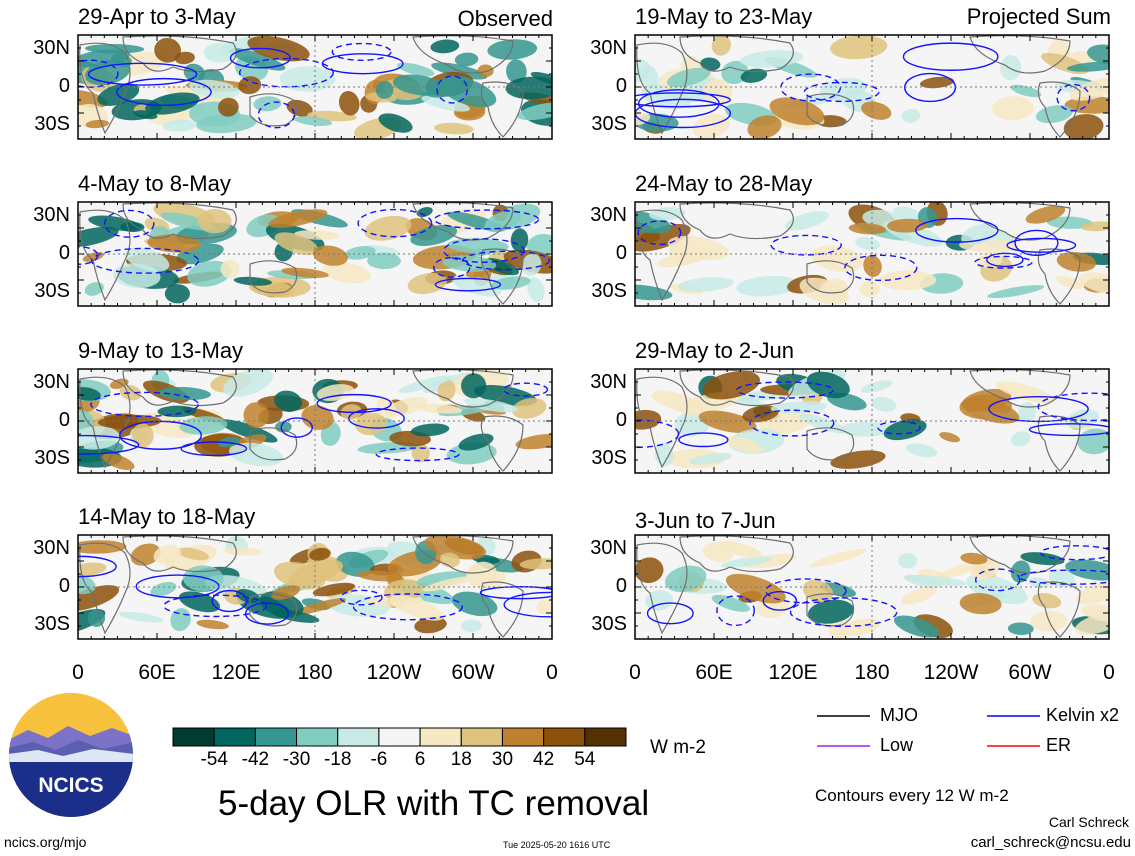 This screenshot has height=856, width=1135. What do you see at coordinates (461, 759) in the screenshot?
I see `colorbar-tick-label: 18` at bounding box center [461, 759].